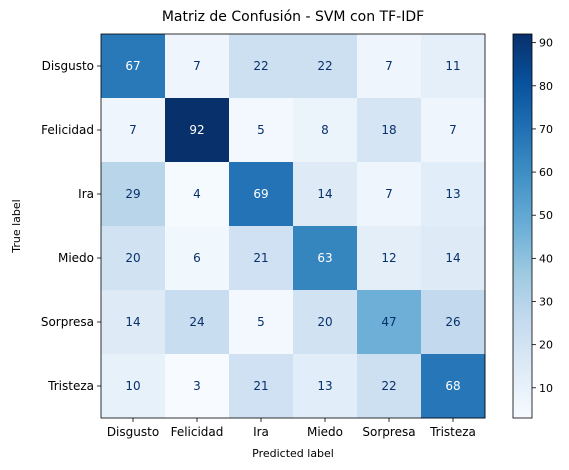 This screenshot has width=569, height=470. What do you see at coordinates (16, 226) in the screenshot?
I see `y-axis-label: True label` at bounding box center [16, 226].